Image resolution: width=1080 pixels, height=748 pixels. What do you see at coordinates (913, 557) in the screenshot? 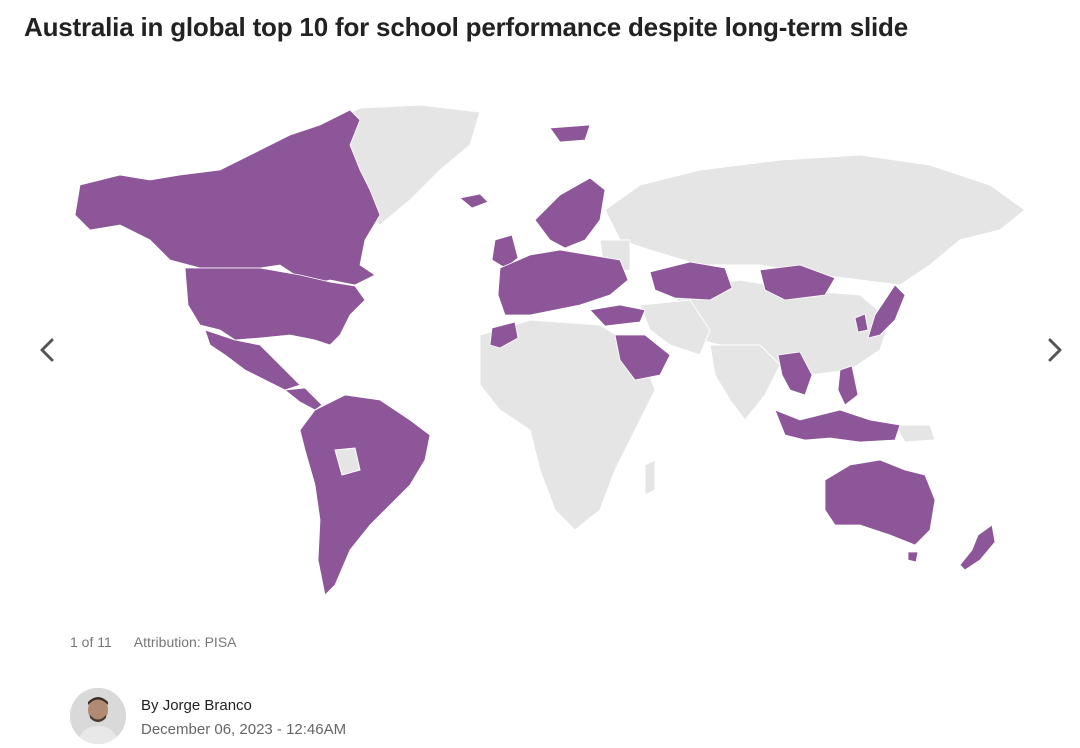
I see `region-tasmania` at bounding box center [913, 557].